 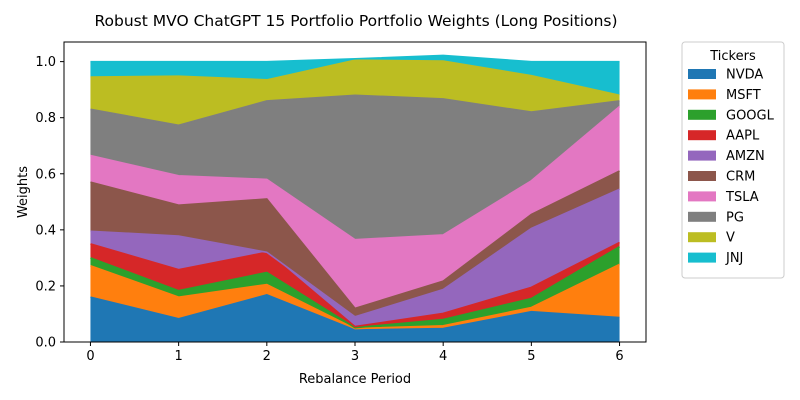 What do you see at coordinates (45, 118) in the screenshot?
I see `y-tick-label: 0.8` at bounding box center [45, 118].